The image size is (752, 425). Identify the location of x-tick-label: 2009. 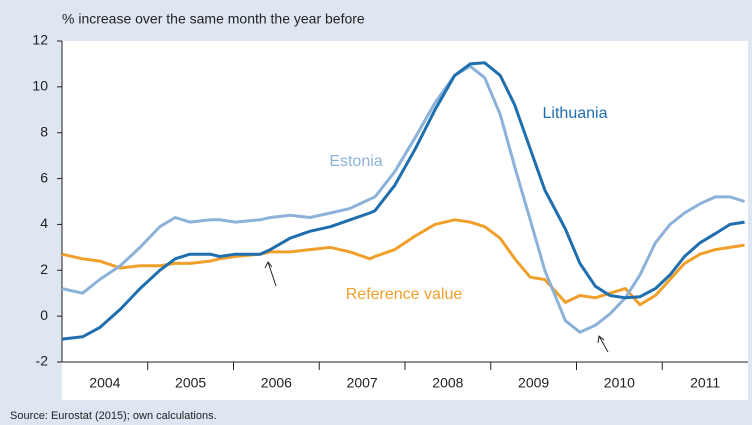
(533, 383).